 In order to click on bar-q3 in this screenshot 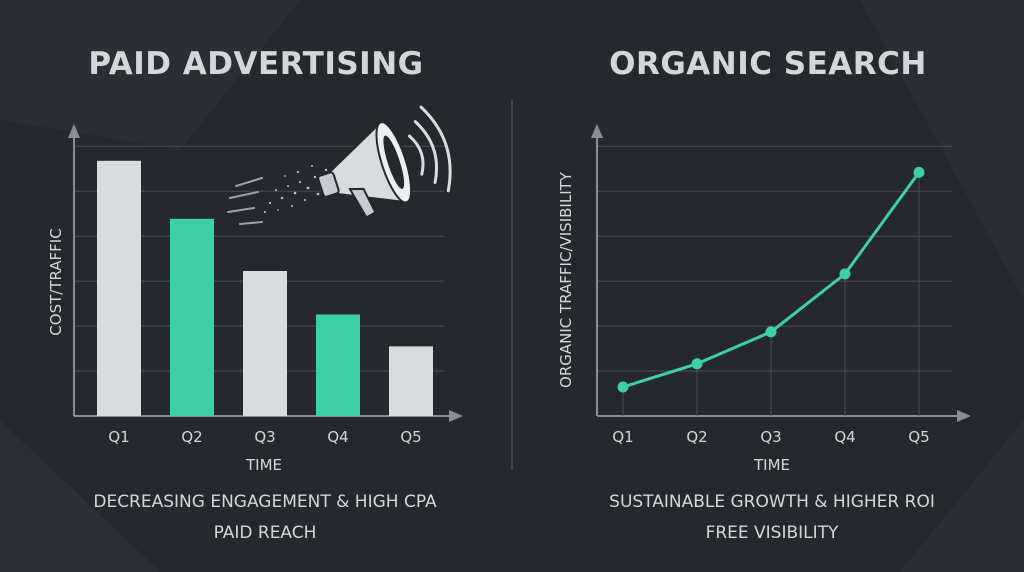, I will do `click(265, 343)`.